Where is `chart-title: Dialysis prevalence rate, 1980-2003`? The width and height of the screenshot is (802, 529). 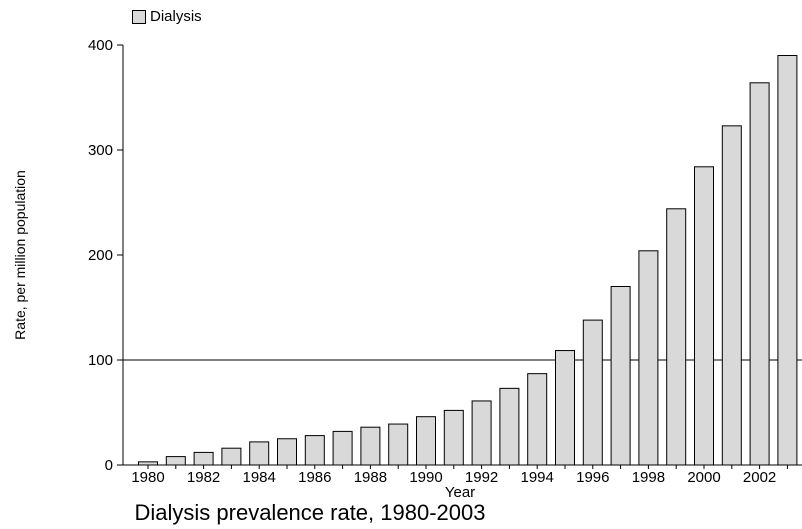
chart-title: Dialysis prevalence rate, 1980-2003 is located at coordinates (310, 512).